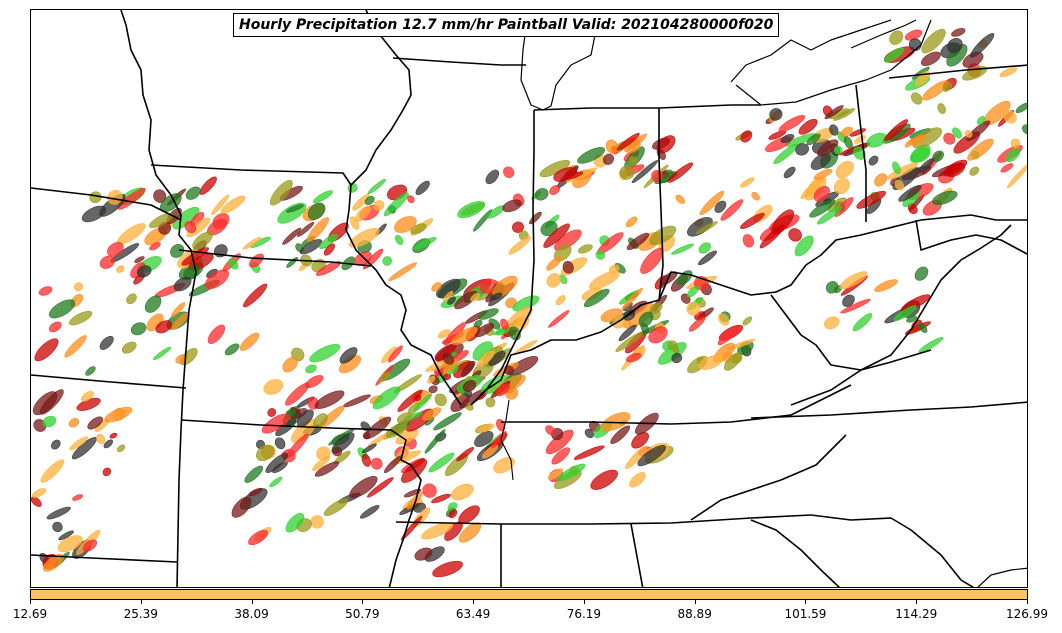 This screenshot has height=633, width=1062. Describe the element at coordinates (647, 107) in the screenshot. I see `border-michigan-indiana-ohio` at that location.